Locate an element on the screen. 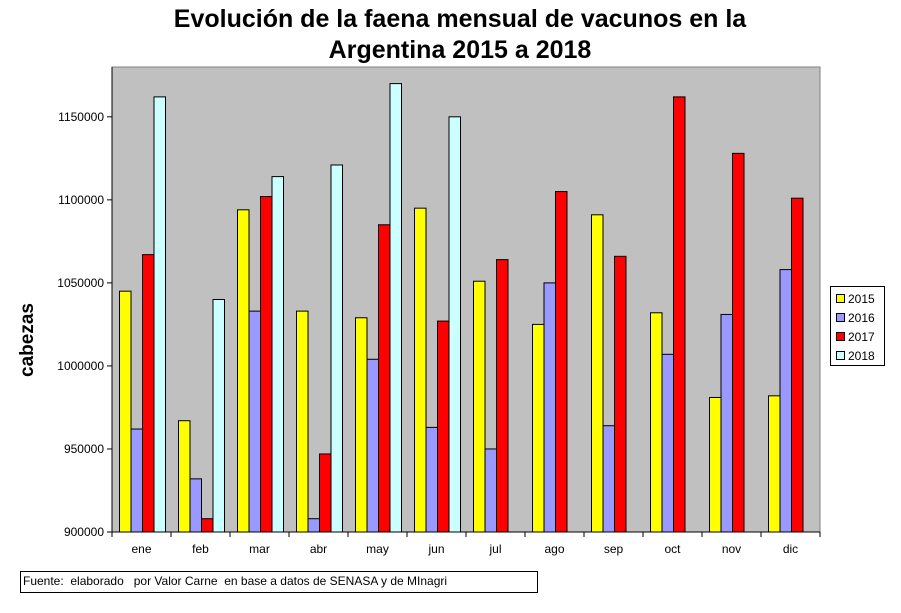  y-tick-label: 1000000 is located at coordinates (80, 366).